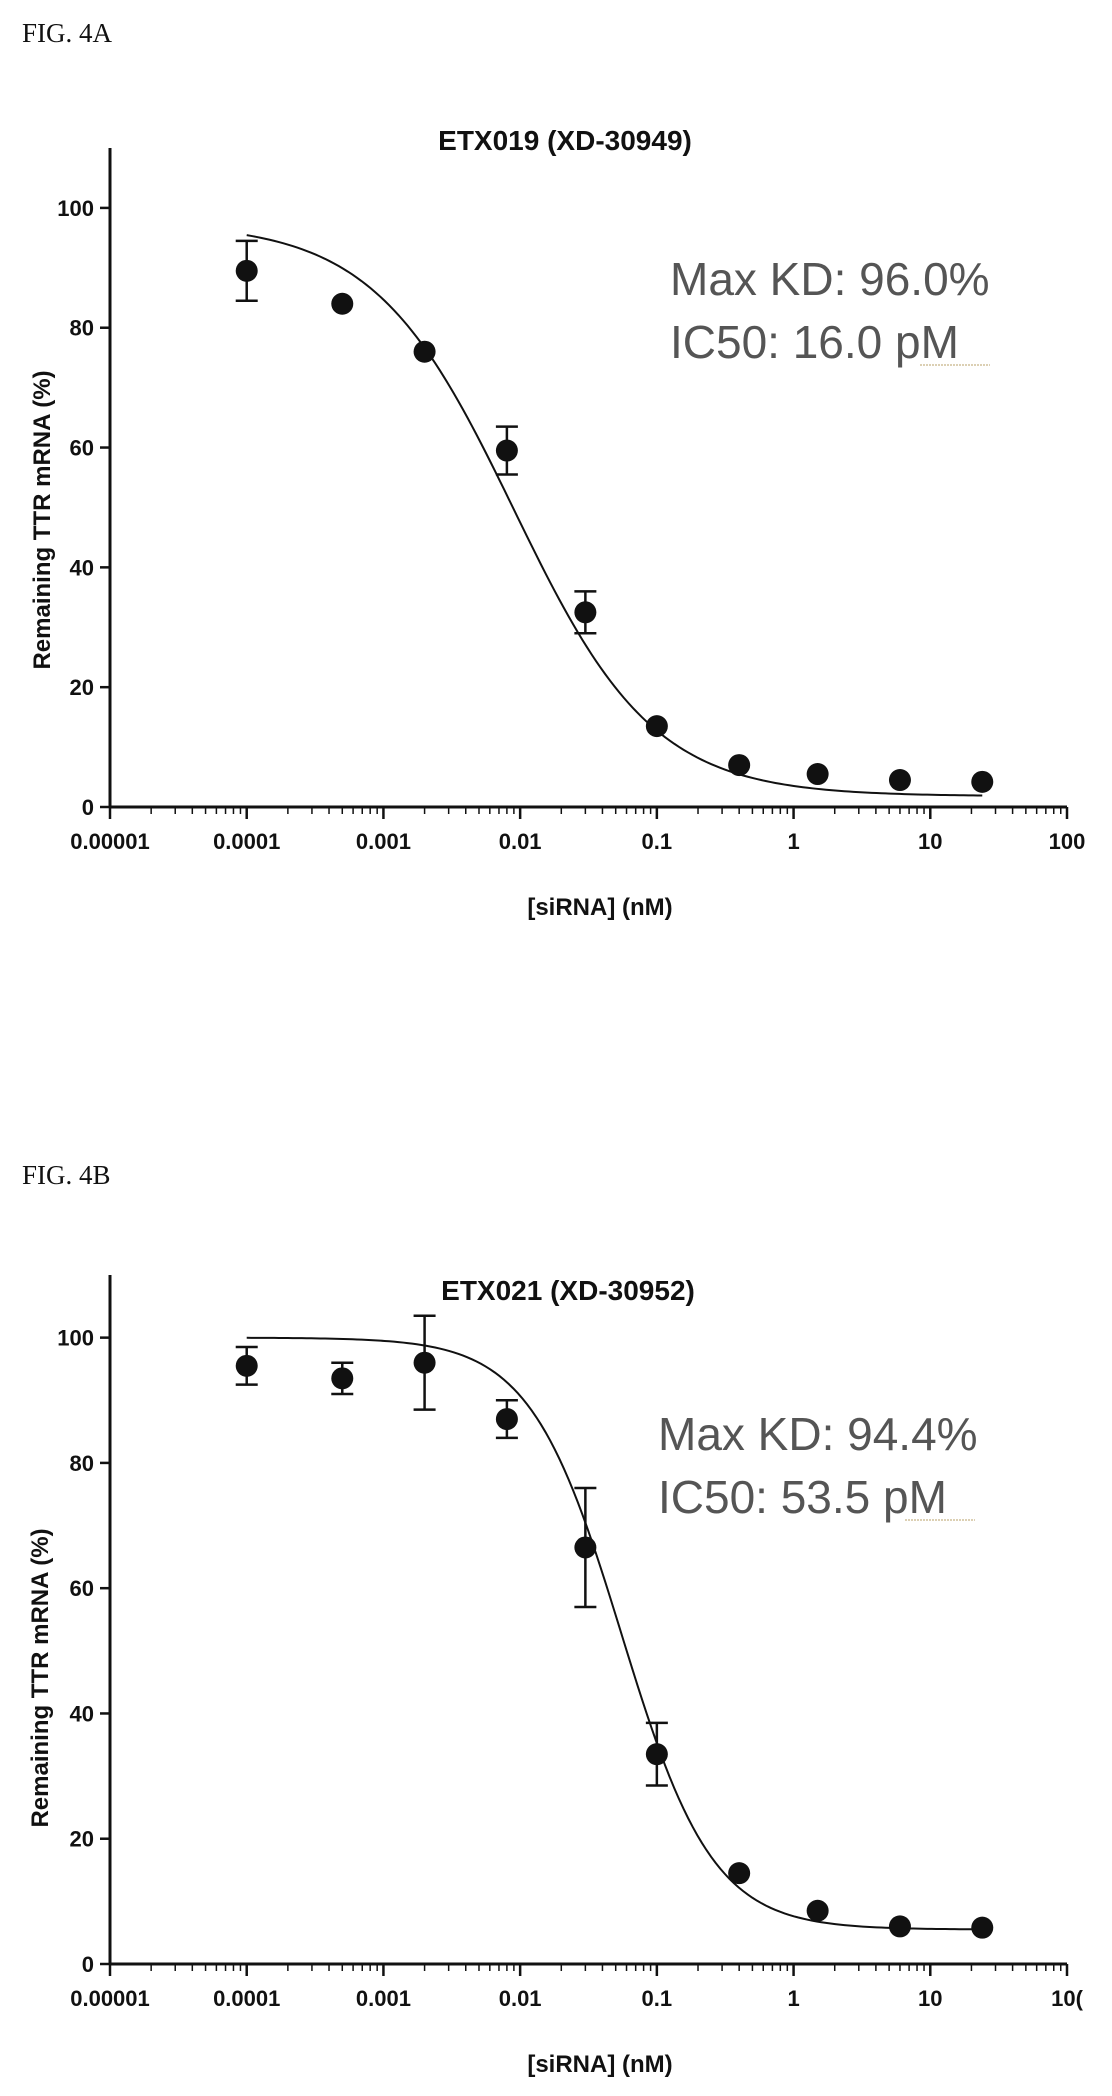 This screenshot has height=2096, width=1112. What do you see at coordinates (1067, 841) in the screenshot?
I see `x-tick-label: 100` at bounding box center [1067, 841].